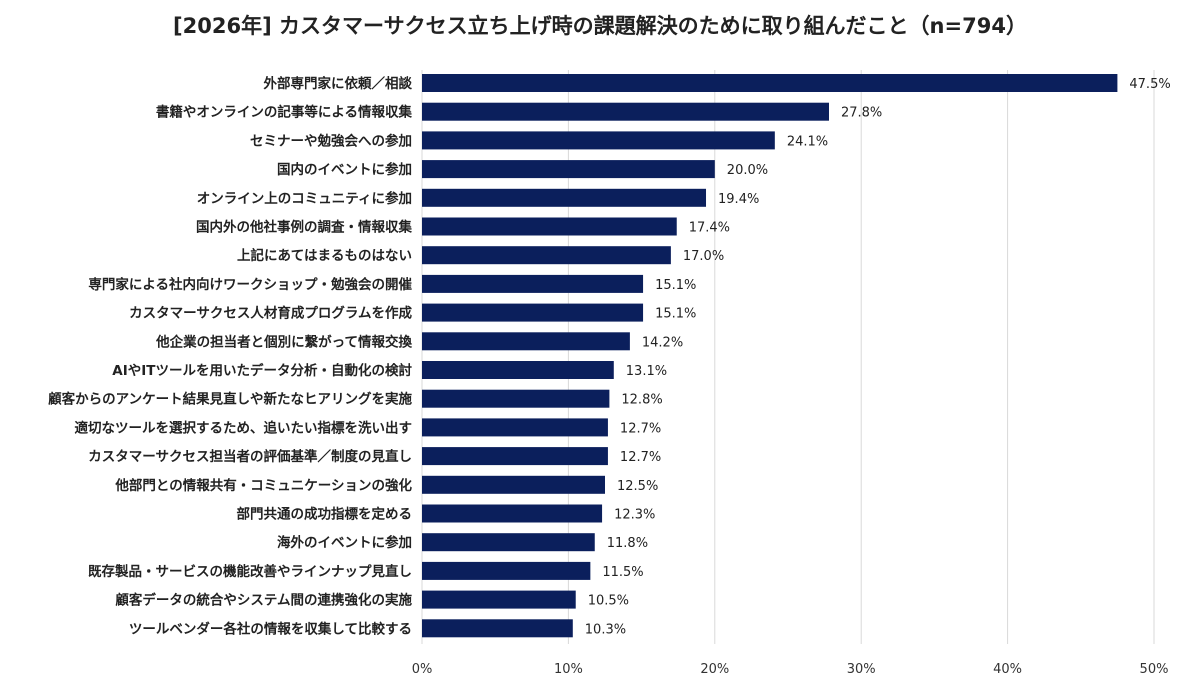 The height and width of the screenshot is (678, 1200). I want to click on value-label: 19.4%, so click(738, 199).